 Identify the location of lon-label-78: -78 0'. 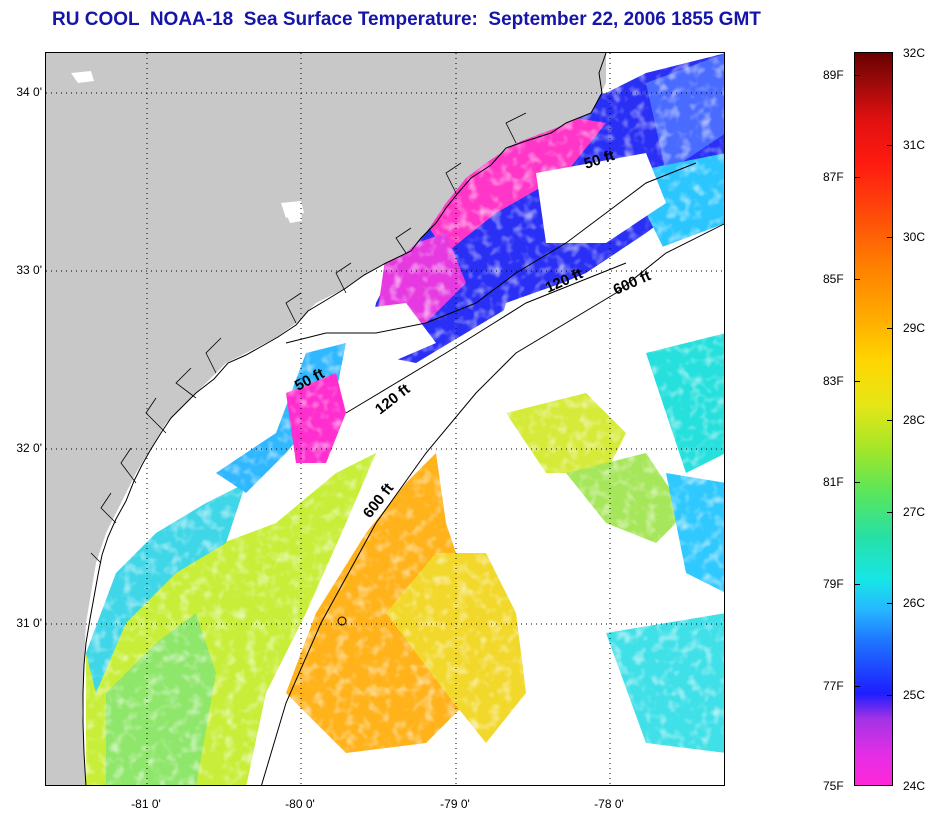
(609, 804).